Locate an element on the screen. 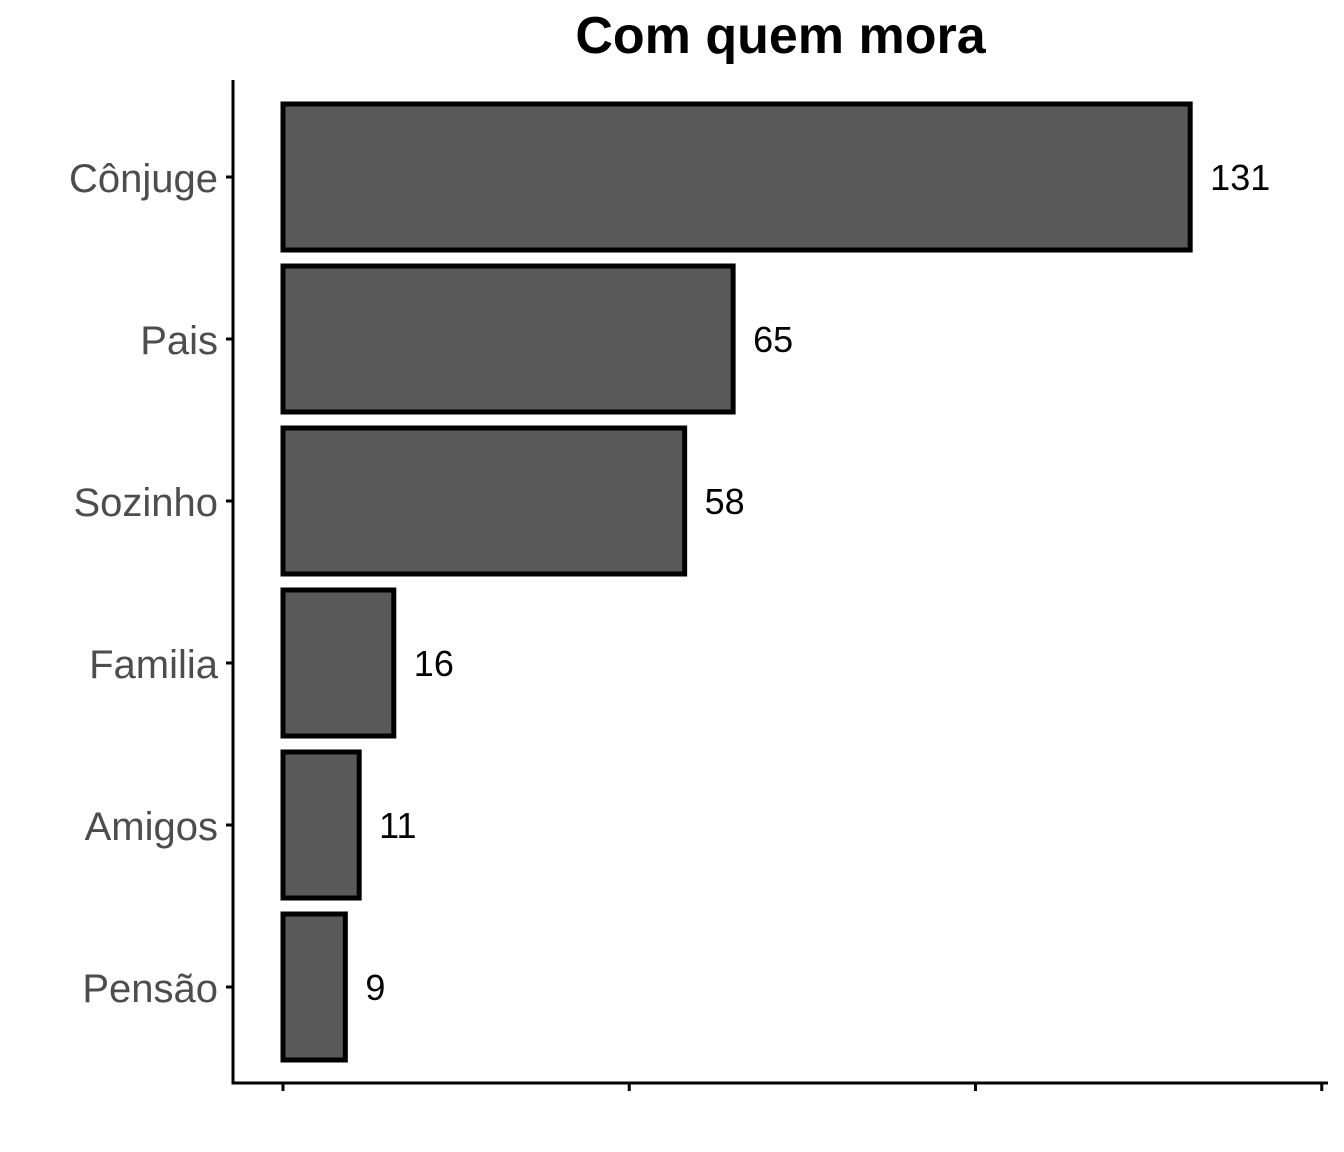  value-label-3: 16 is located at coordinates (434, 663).